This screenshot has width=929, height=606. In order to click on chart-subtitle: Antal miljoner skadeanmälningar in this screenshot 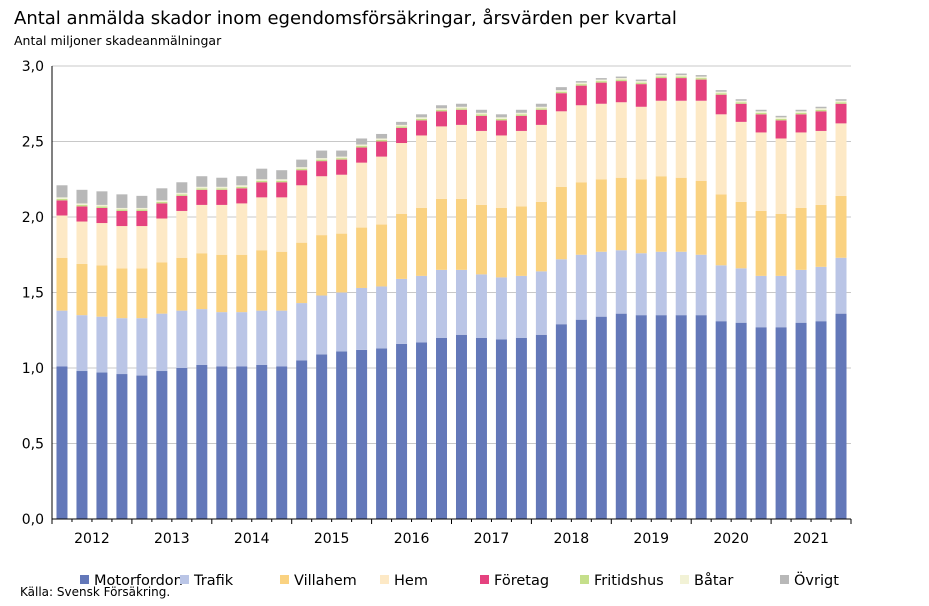, I will do `click(118, 40)`.